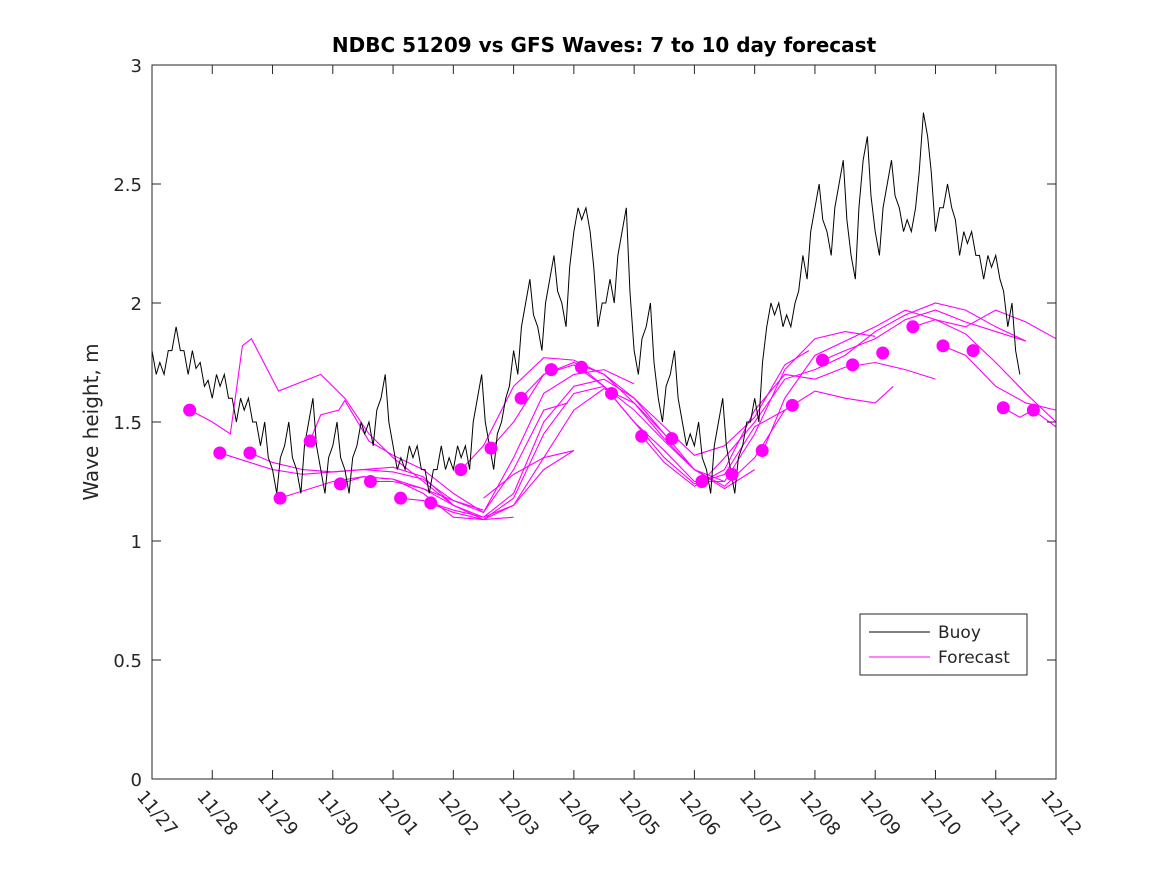 The width and height of the screenshot is (1167, 875). What do you see at coordinates (277, 813) in the screenshot?
I see `x-tick-label: 11/29` at bounding box center [277, 813].